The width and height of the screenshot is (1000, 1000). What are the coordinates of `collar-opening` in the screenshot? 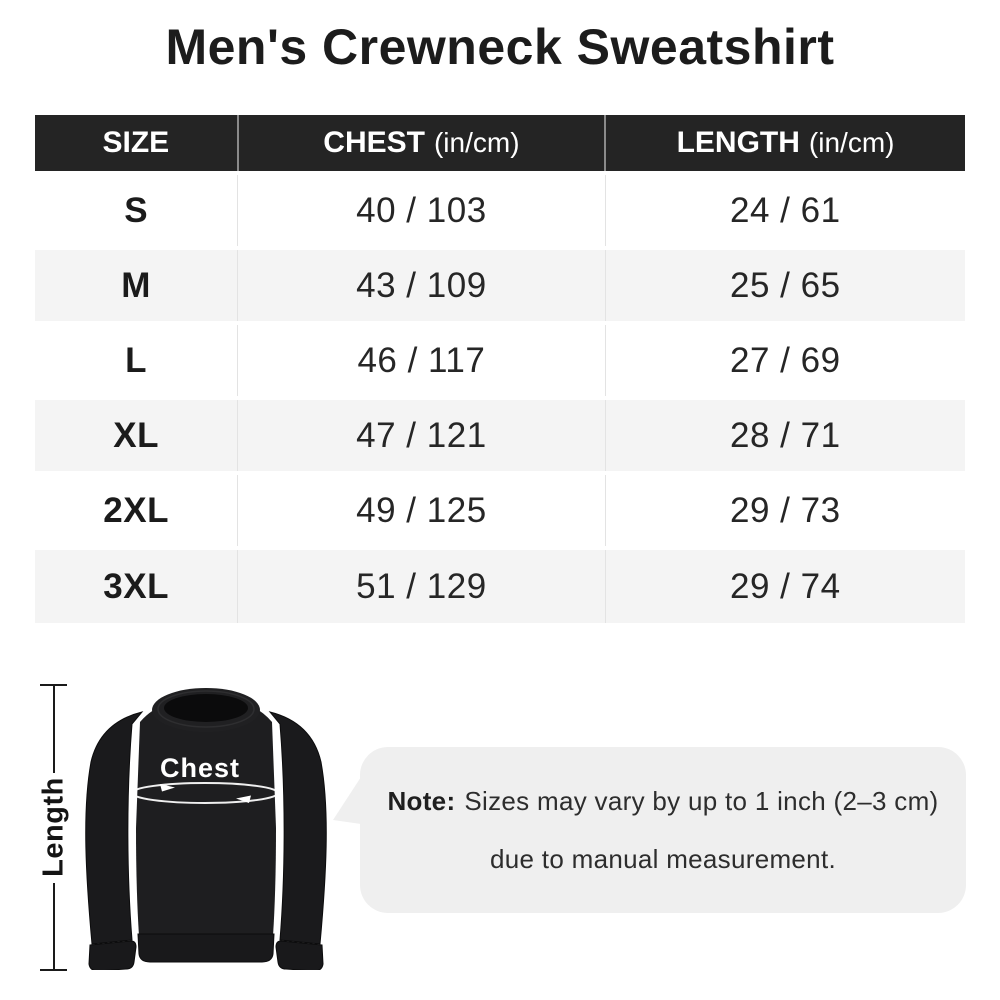 It's located at (206, 708).